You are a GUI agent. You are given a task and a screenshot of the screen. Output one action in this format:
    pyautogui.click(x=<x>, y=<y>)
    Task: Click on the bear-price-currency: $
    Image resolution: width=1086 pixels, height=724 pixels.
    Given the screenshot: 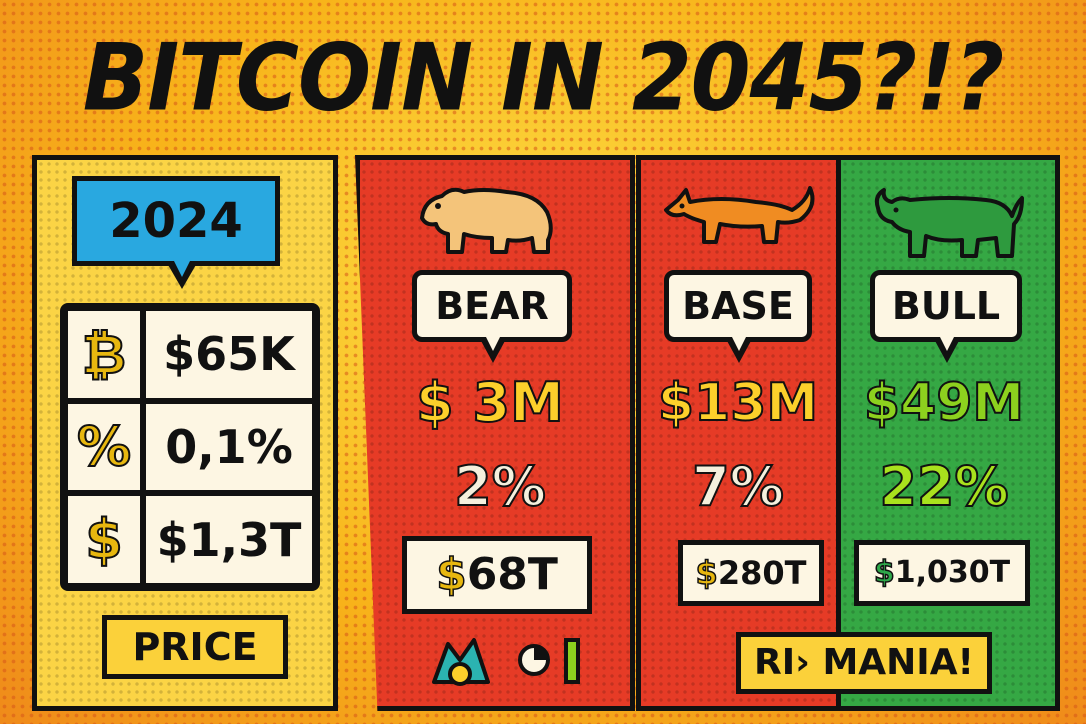 What is the action you would take?
    pyautogui.click(x=435, y=402)
    